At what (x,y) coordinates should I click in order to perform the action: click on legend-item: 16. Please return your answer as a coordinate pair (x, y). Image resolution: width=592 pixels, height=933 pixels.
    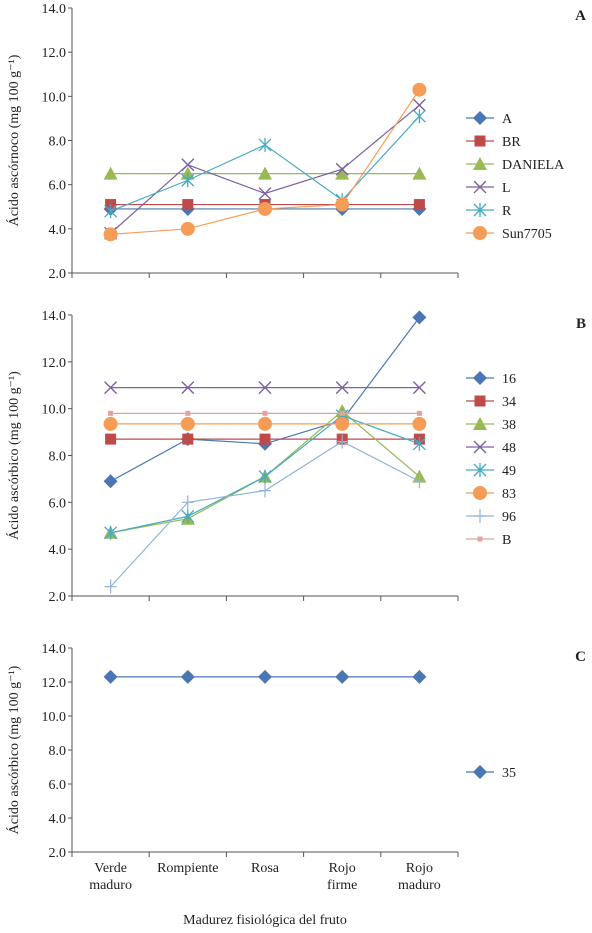
    Looking at the image, I should click on (491, 379).